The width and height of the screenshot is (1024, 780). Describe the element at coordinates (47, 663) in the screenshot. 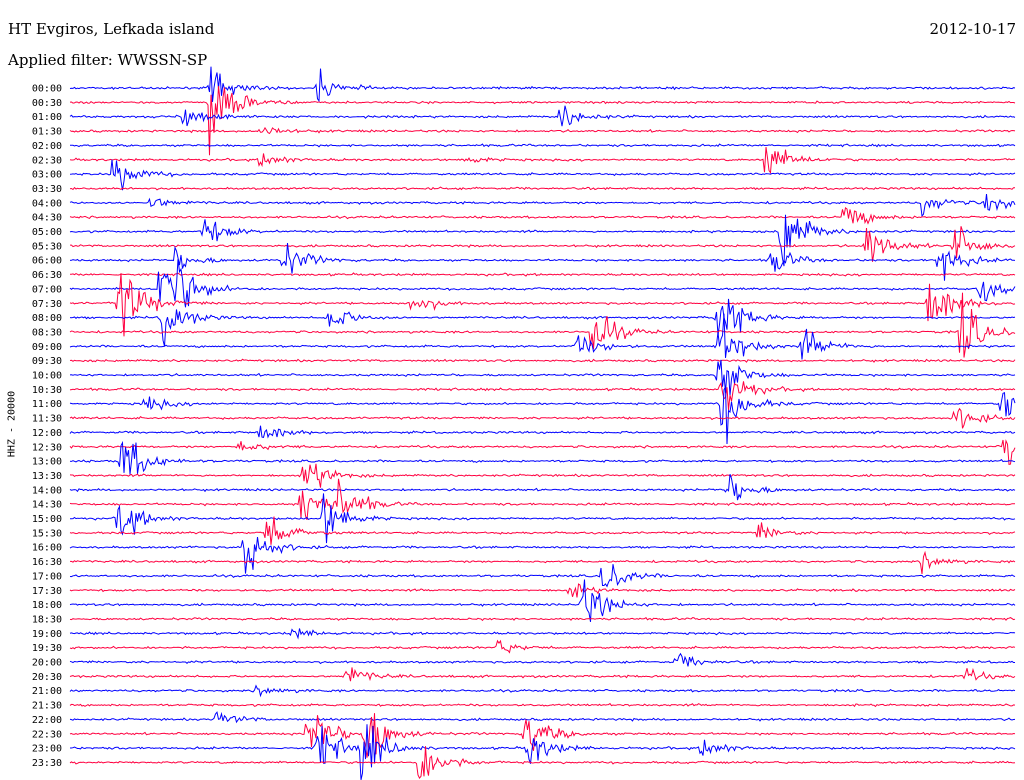

I see `tick-label-2000: 20:00` at that location.